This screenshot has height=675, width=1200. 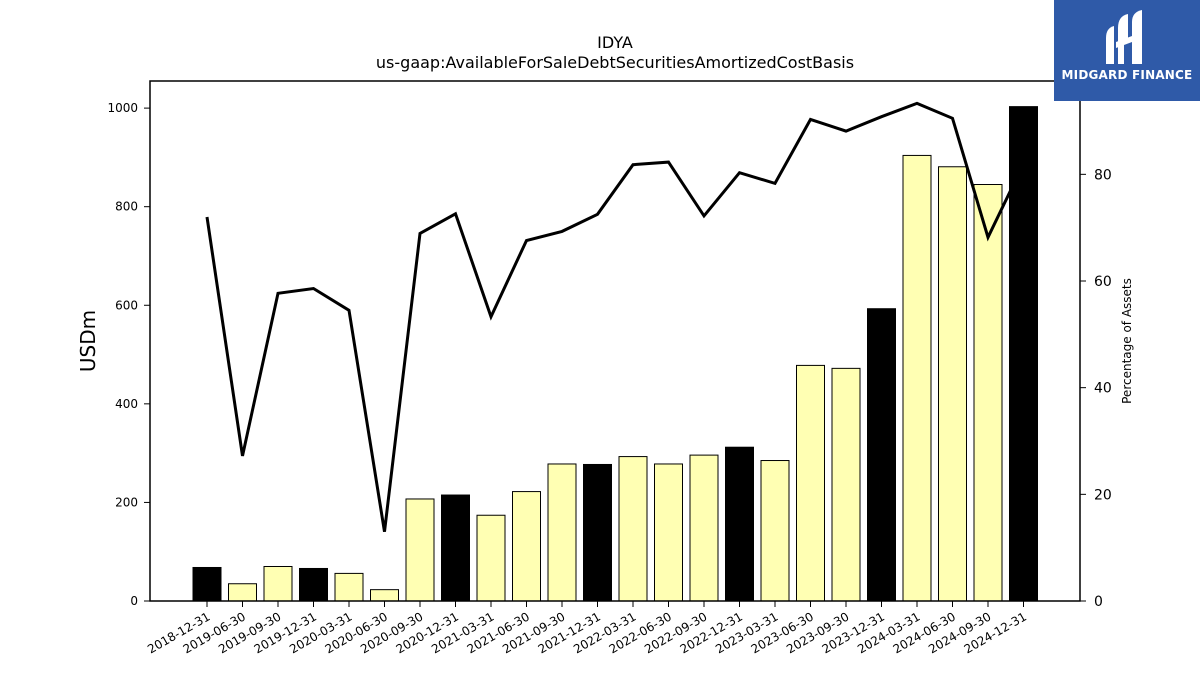 I want to click on right-tick-label: 0, so click(x=1098, y=602).